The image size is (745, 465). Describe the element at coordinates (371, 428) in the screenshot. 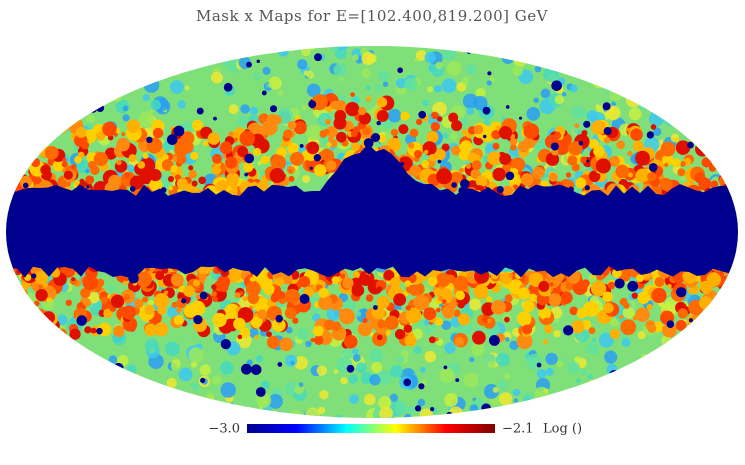

I see `colorbar` at that location.